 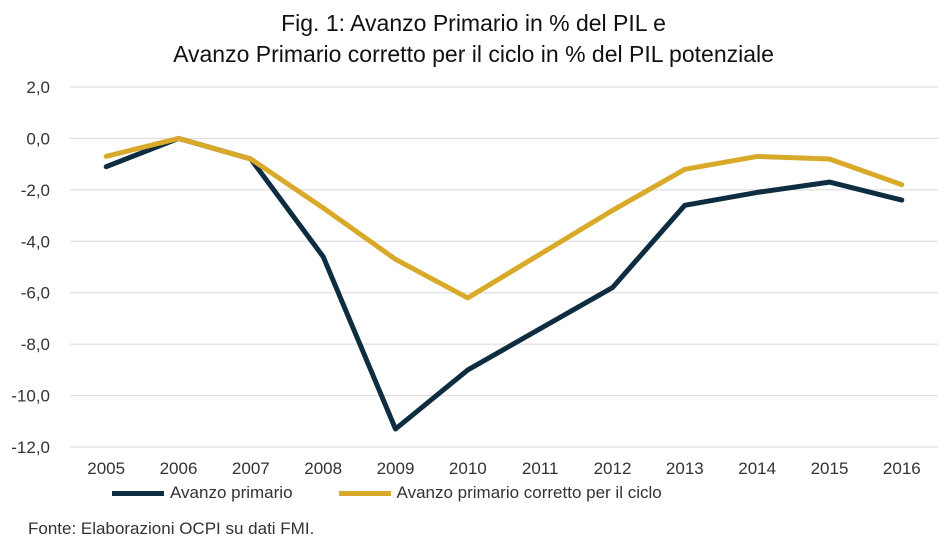 I want to click on x-tick-label: 2014, so click(x=757, y=468).